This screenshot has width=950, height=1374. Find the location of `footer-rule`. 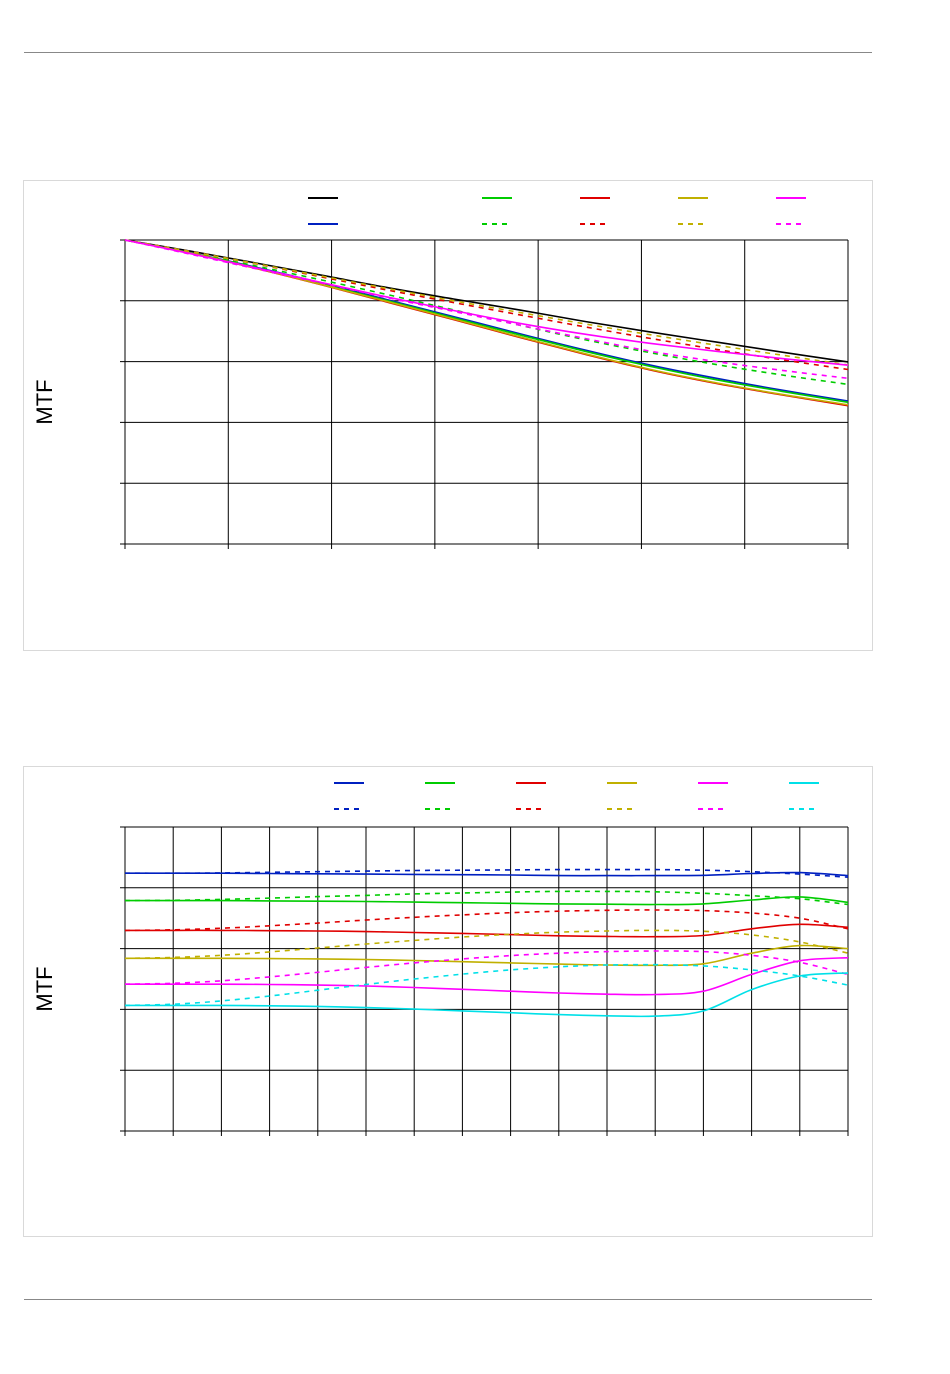

footer-rule is located at coordinates (448, 1299).